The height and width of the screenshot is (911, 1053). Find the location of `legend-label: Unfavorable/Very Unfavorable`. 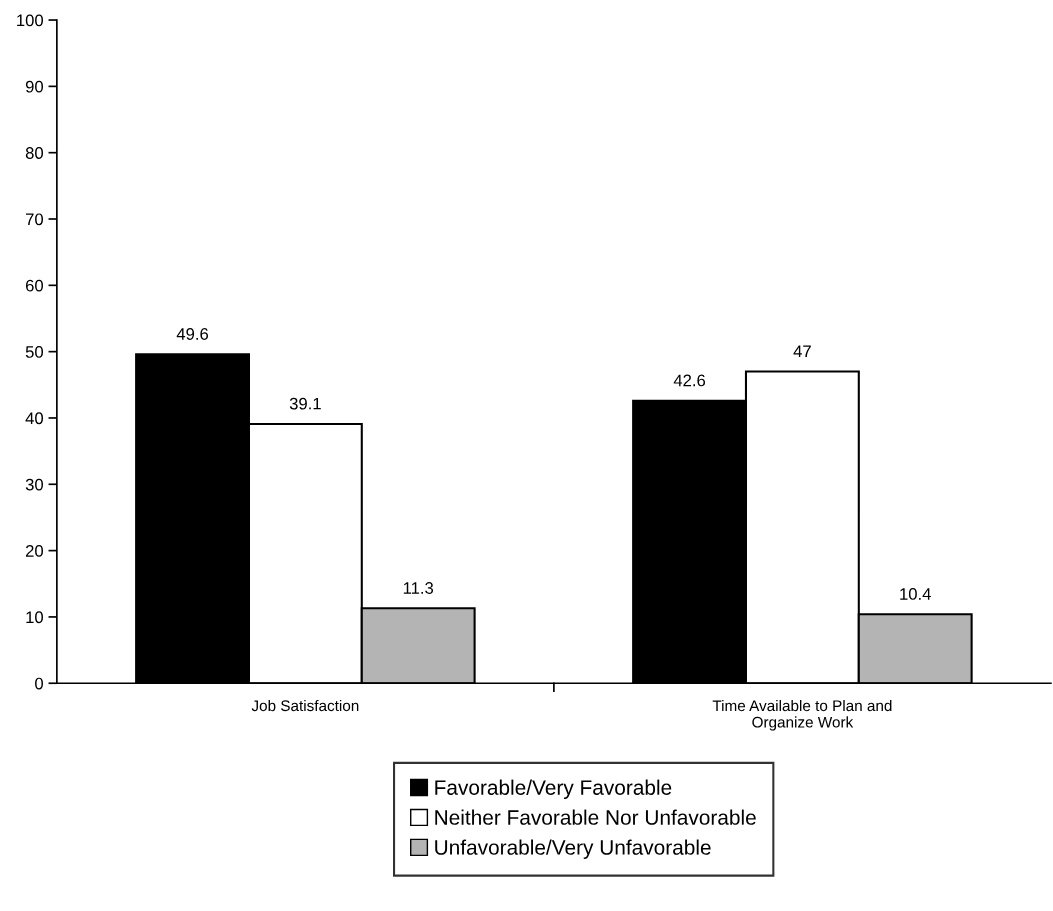

legend-label: Unfavorable/Very Unfavorable is located at coordinates (573, 849).